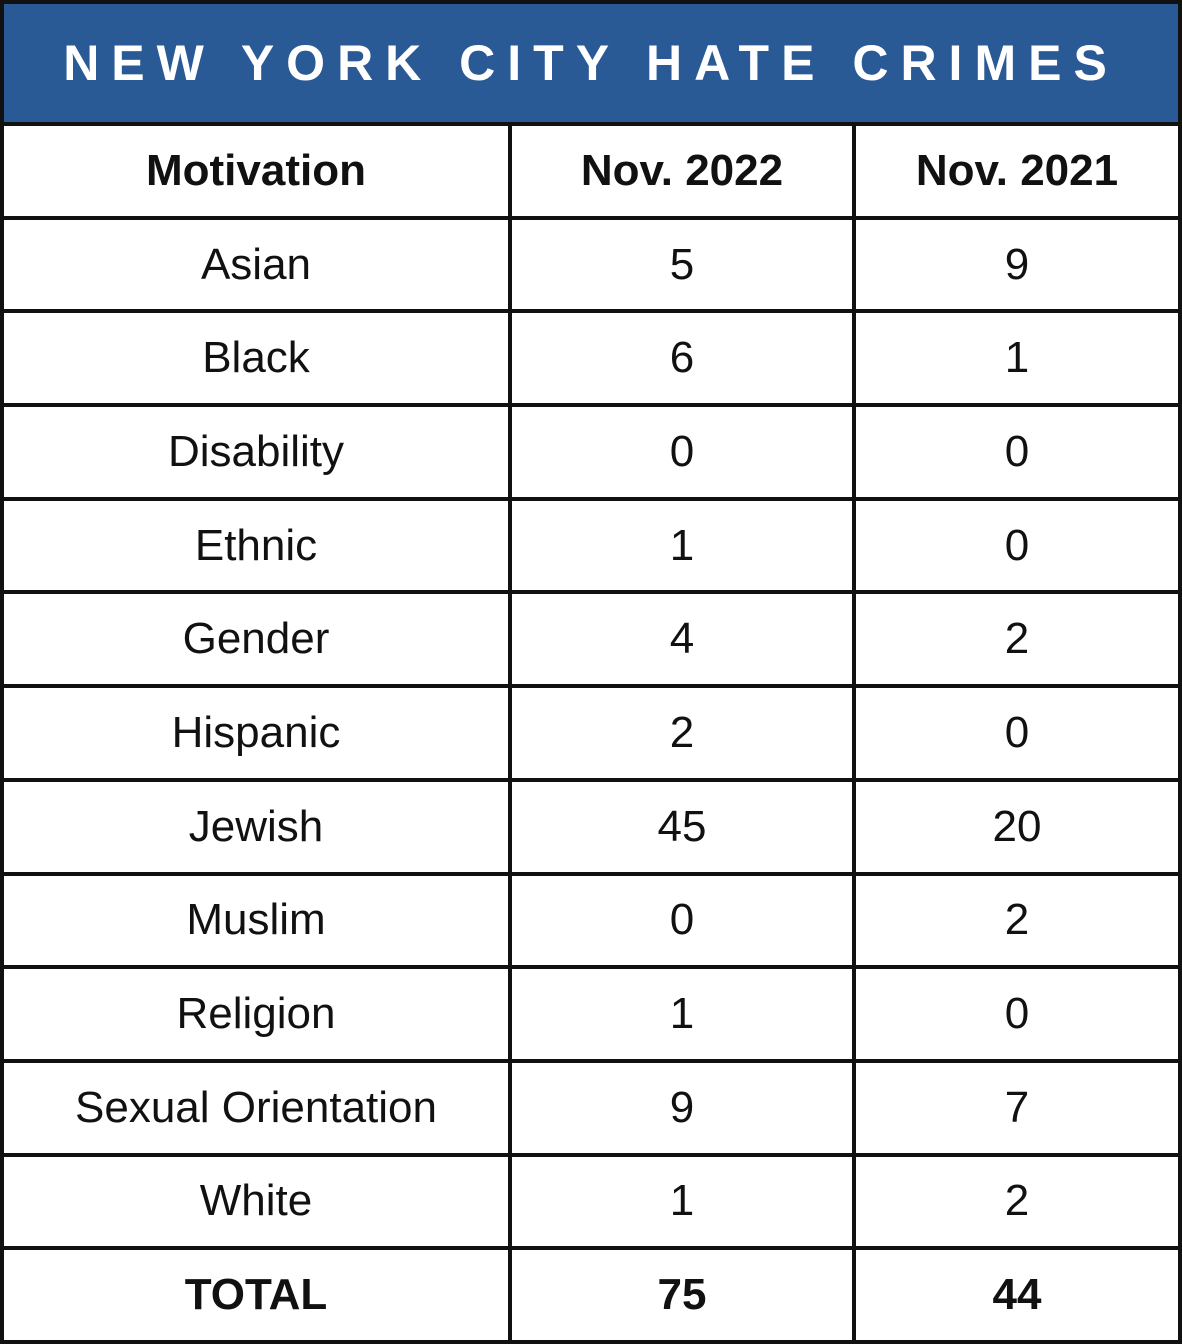 Image resolution: width=1182 pixels, height=1344 pixels. What do you see at coordinates (682, 358) in the screenshot?
I see `cell-value: 6` at bounding box center [682, 358].